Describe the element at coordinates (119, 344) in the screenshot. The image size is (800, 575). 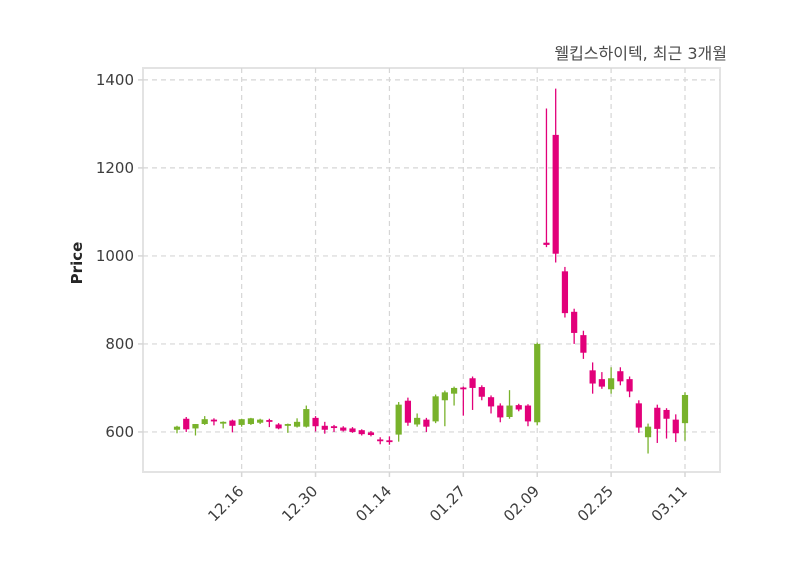
I see `y-tick-label: 800` at that location.